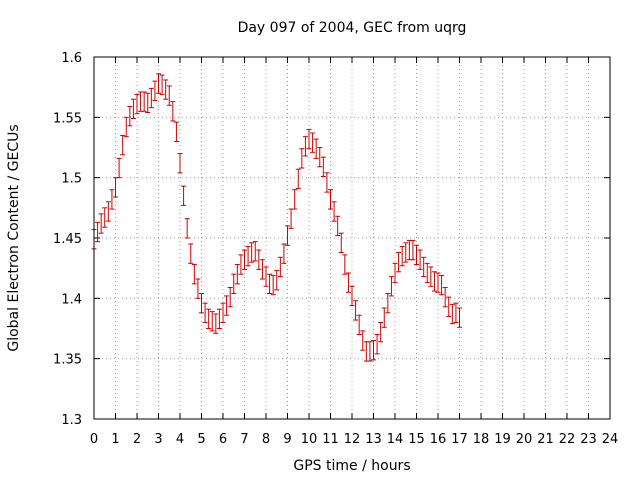 This screenshot has height=480, width=640. I want to click on x-tick-label: 2, so click(137, 439).